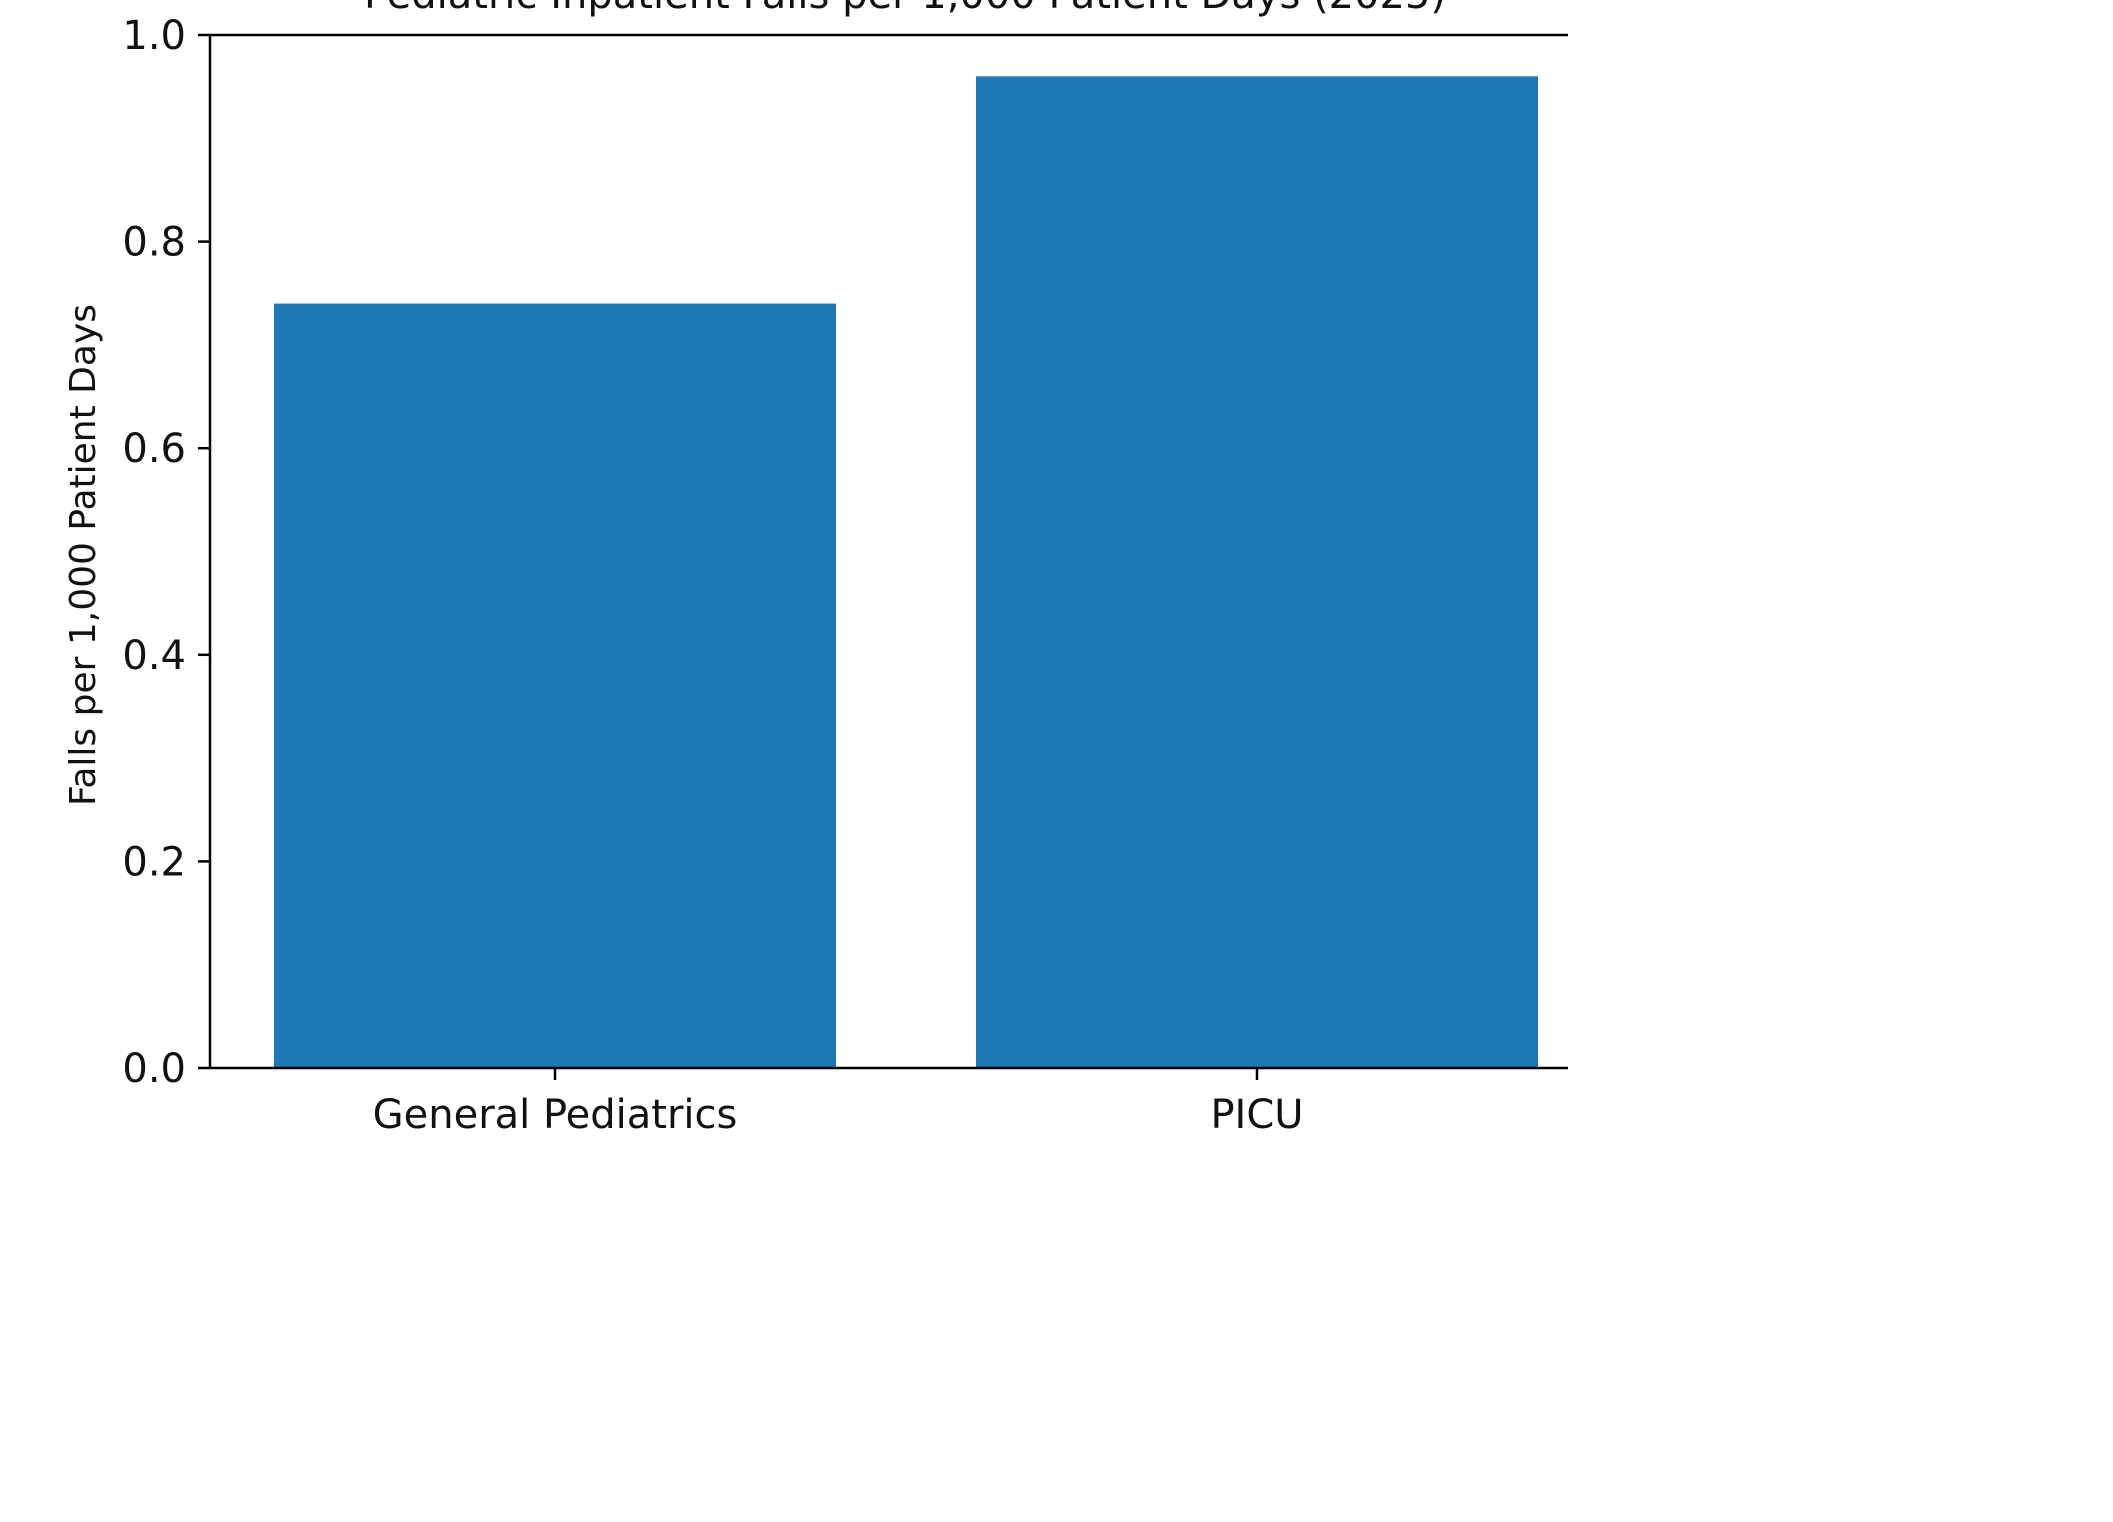 The width and height of the screenshot is (2113, 1522). What do you see at coordinates (154, 449) in the screenshot?
I see `y-tick-label: 0.6` at bounding box center [154, 449].